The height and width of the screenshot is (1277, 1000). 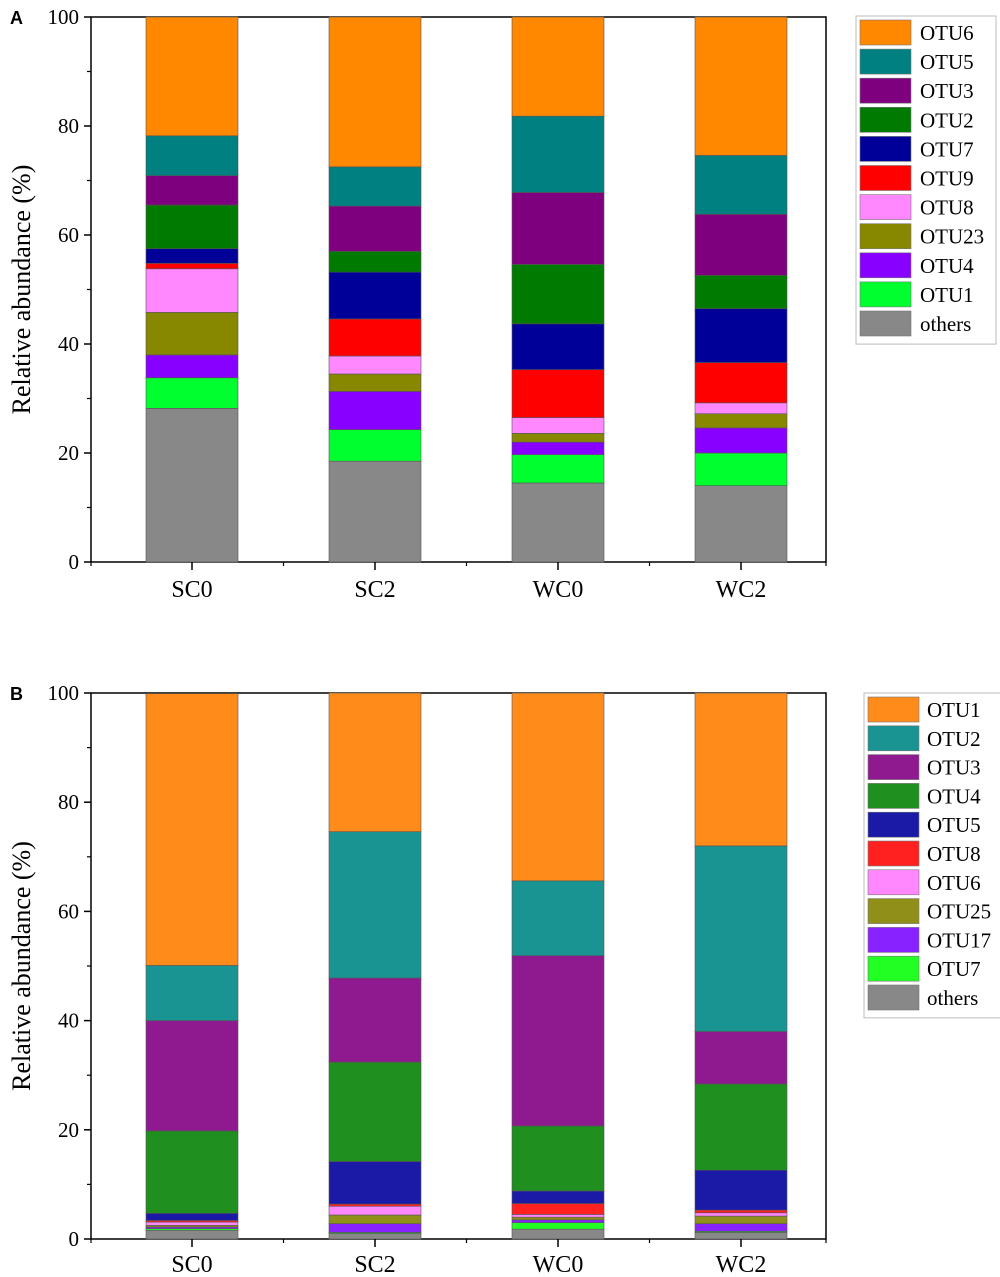 I want to click on legend-swatch-otu4, so click(x=893, y=796).